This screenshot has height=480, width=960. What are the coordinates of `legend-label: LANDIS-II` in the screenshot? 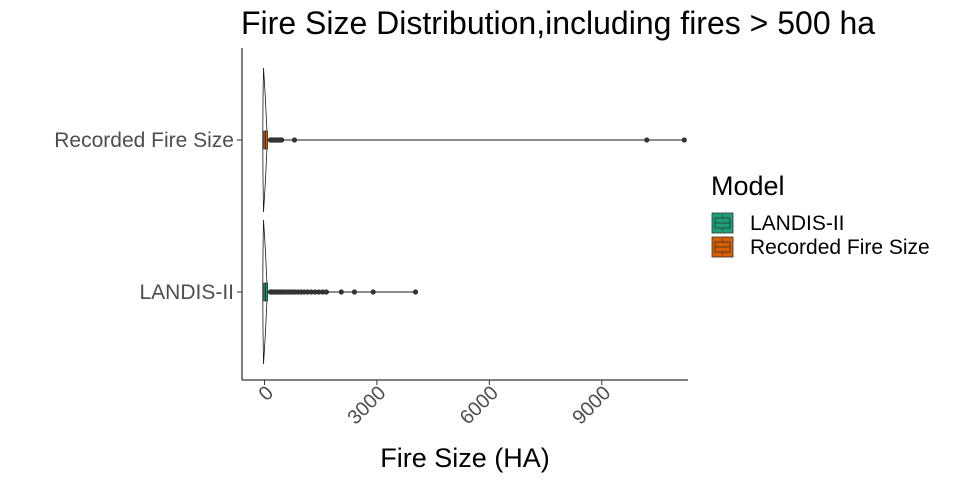 It's located at (797, 223).